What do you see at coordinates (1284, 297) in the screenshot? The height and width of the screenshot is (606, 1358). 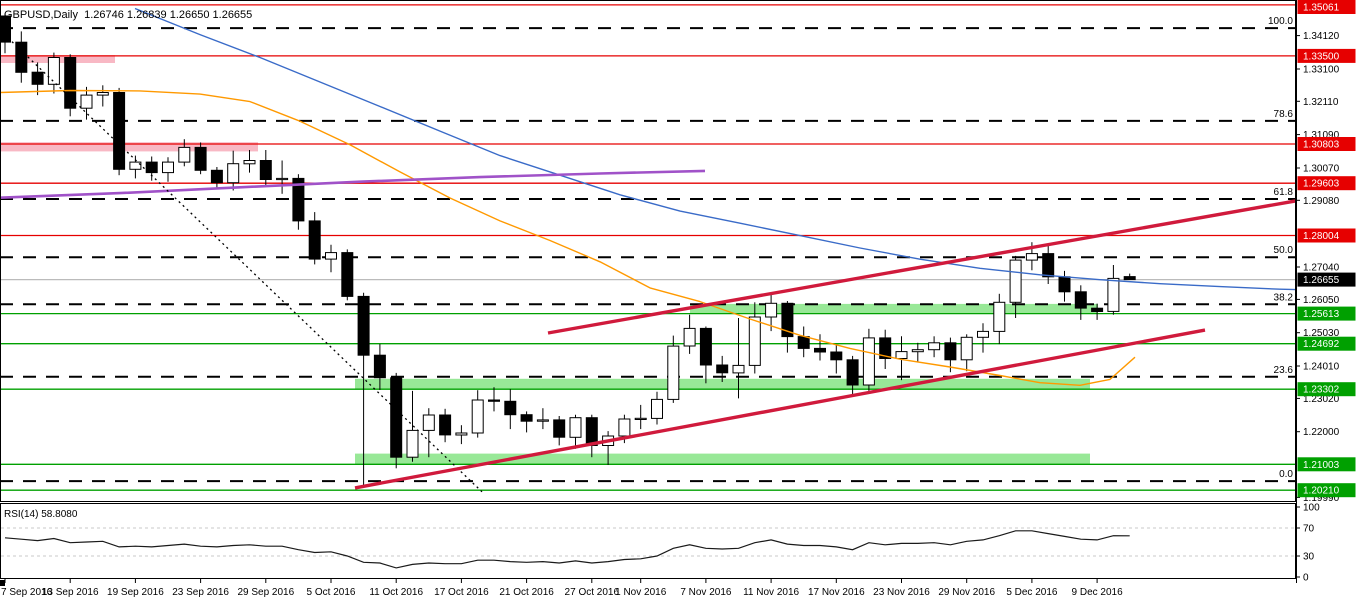 I see `fib-level-label: 38.2` at bounding box center [1284, 297].